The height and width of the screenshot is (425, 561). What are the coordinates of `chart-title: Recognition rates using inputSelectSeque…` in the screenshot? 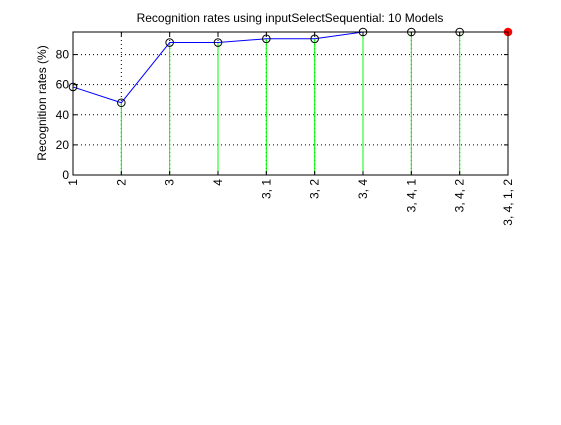 It's located at (290, 18).